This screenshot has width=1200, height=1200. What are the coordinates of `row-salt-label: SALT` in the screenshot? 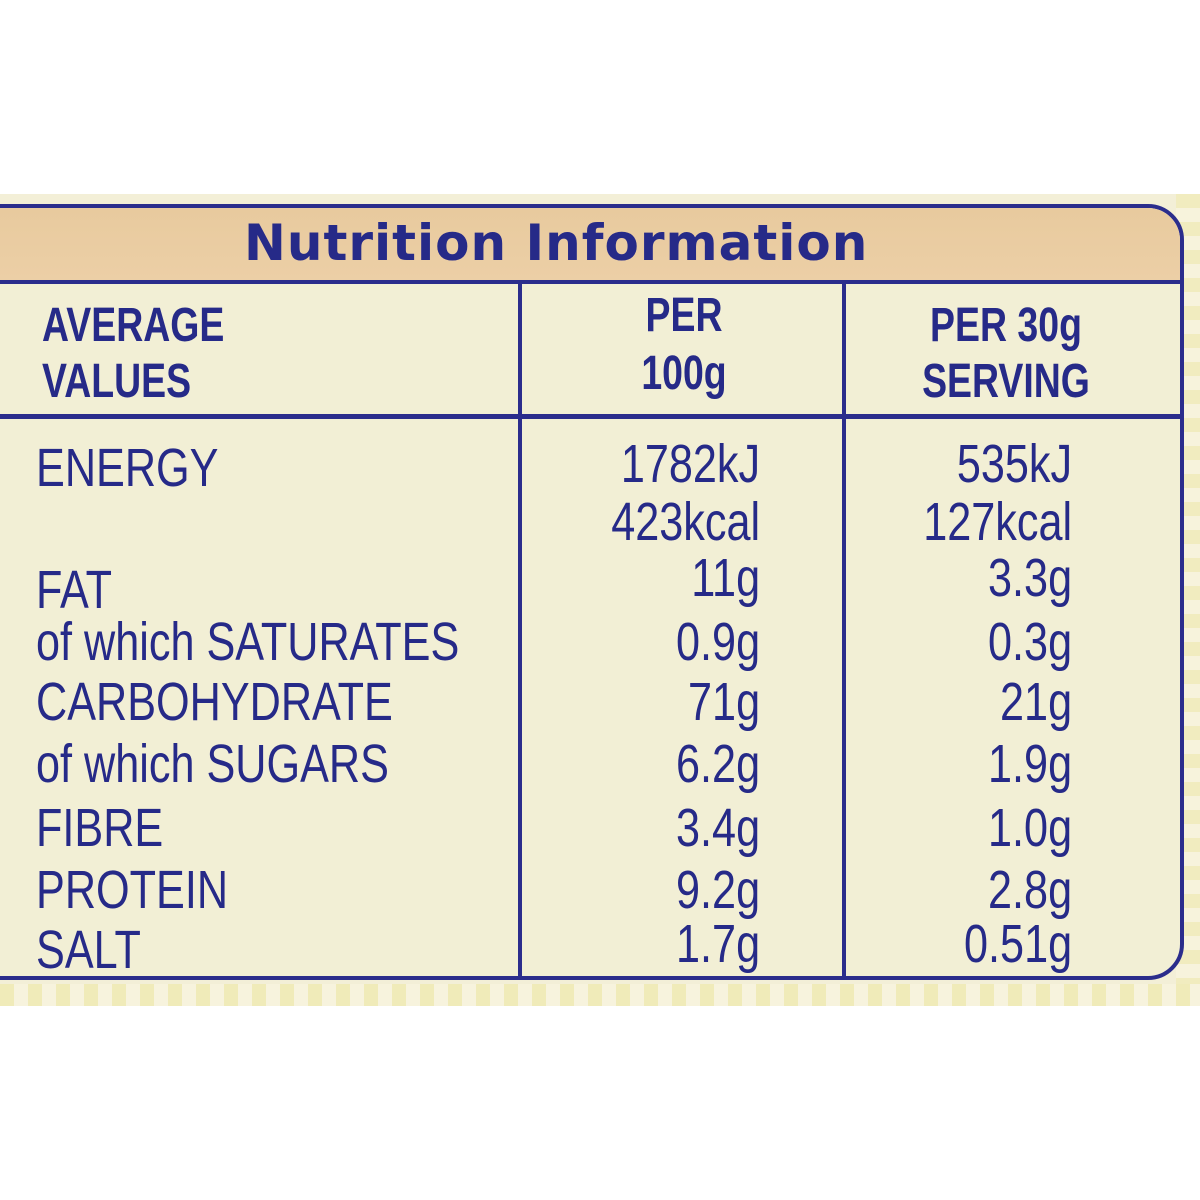 It's located at (88, 950).